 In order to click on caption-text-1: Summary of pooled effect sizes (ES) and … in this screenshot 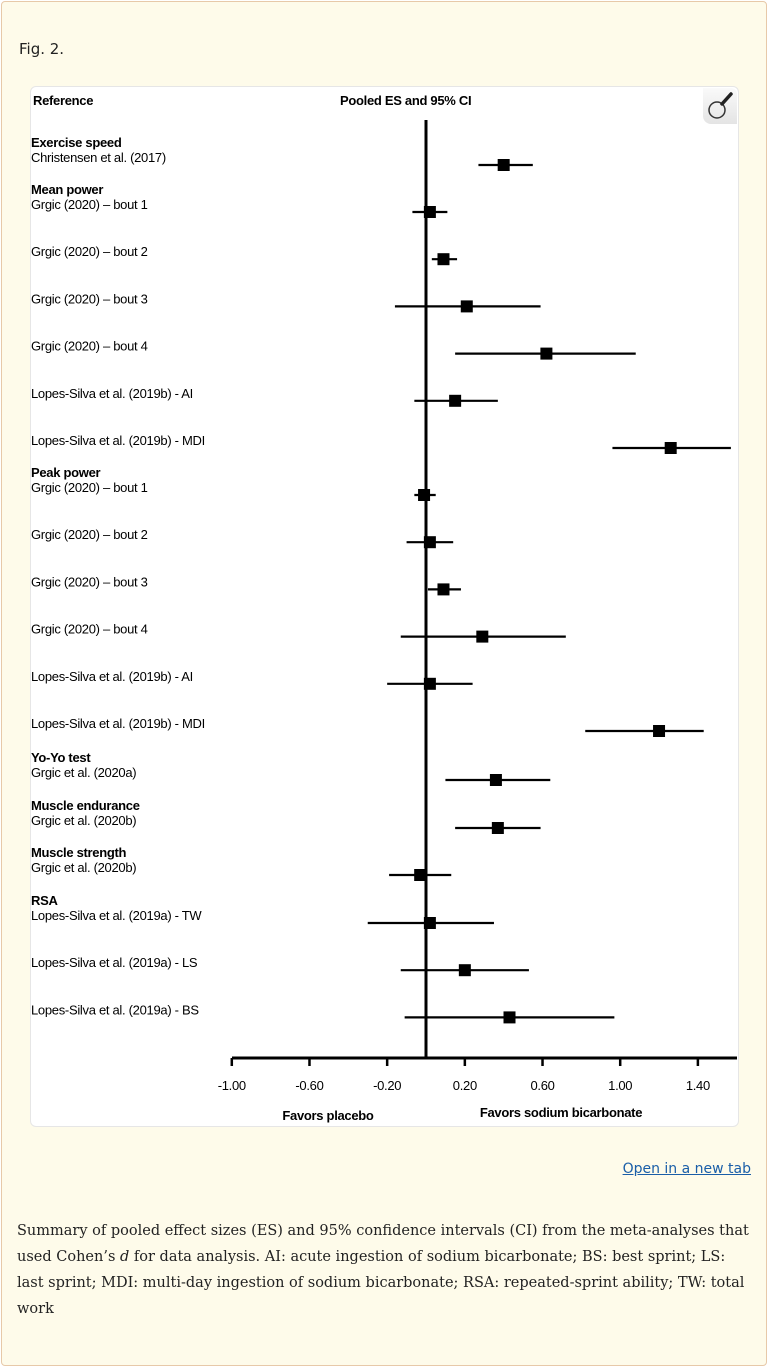, I will do `click(383, 1244)`.